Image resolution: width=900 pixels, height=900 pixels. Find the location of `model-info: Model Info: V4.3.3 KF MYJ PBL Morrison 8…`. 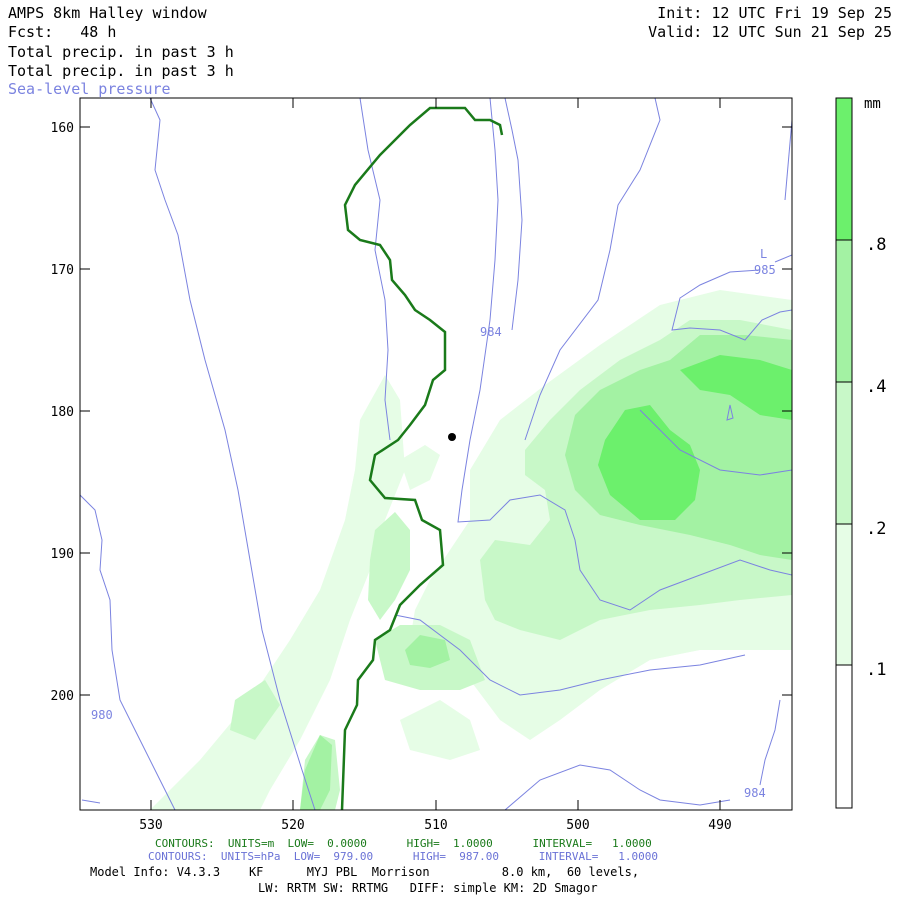

model-info: Model Info: V4.3.3 KF MYJ PBL Morrison 8… is located at coordinates (365, 872).